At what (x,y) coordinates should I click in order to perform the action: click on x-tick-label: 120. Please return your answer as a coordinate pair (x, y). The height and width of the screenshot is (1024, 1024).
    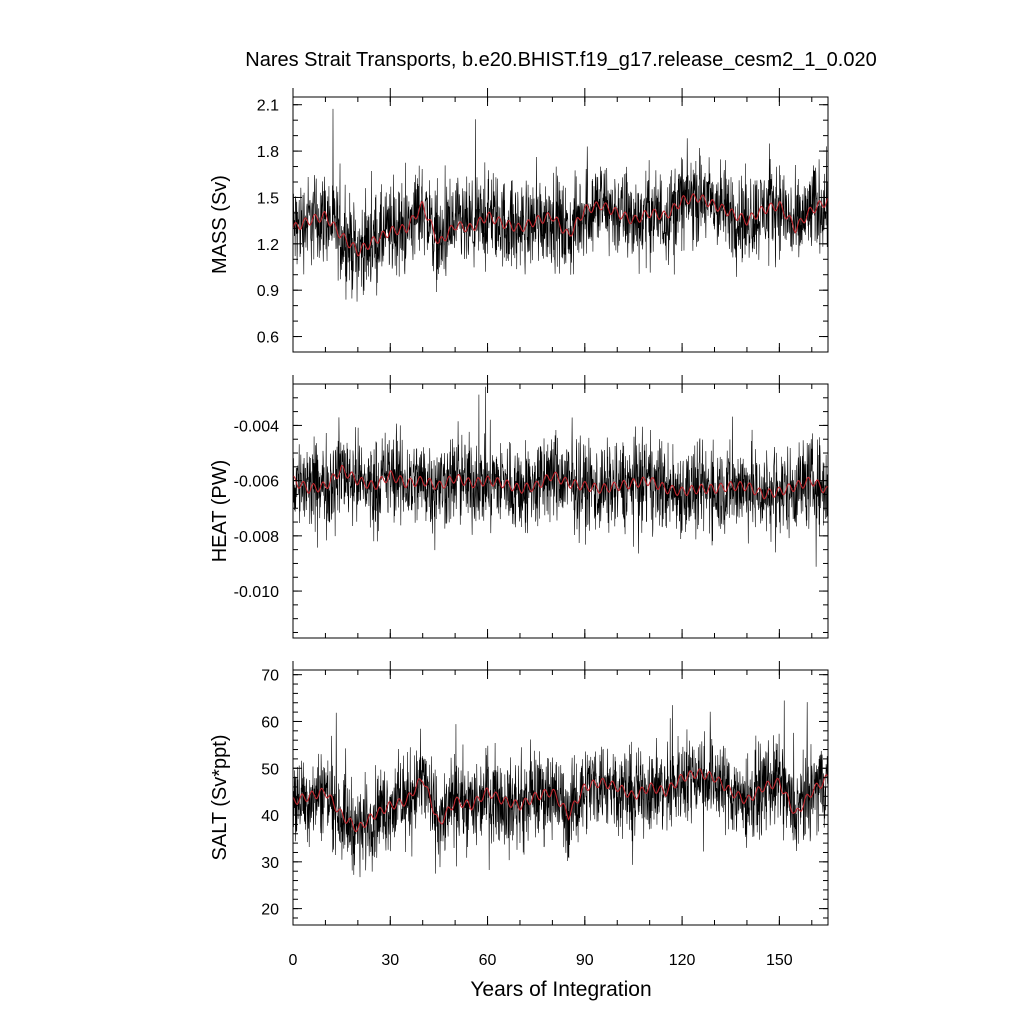
    Looking at the image, I should click on (682, 960).